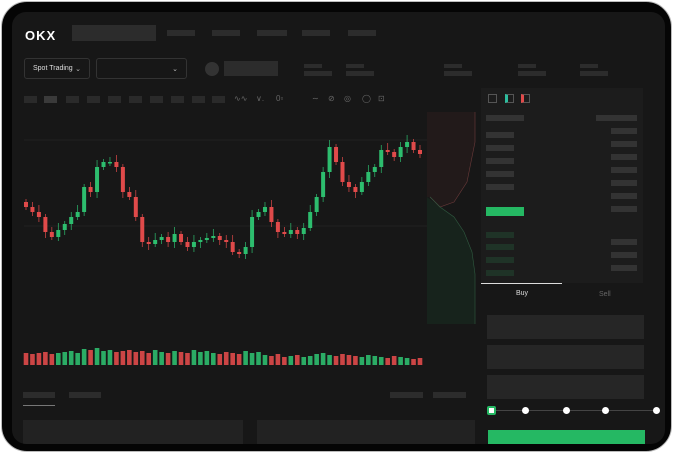 The width and height of the screenshot is (673, 453). I want to click on order-book-buy-icon, so click(509, 98).